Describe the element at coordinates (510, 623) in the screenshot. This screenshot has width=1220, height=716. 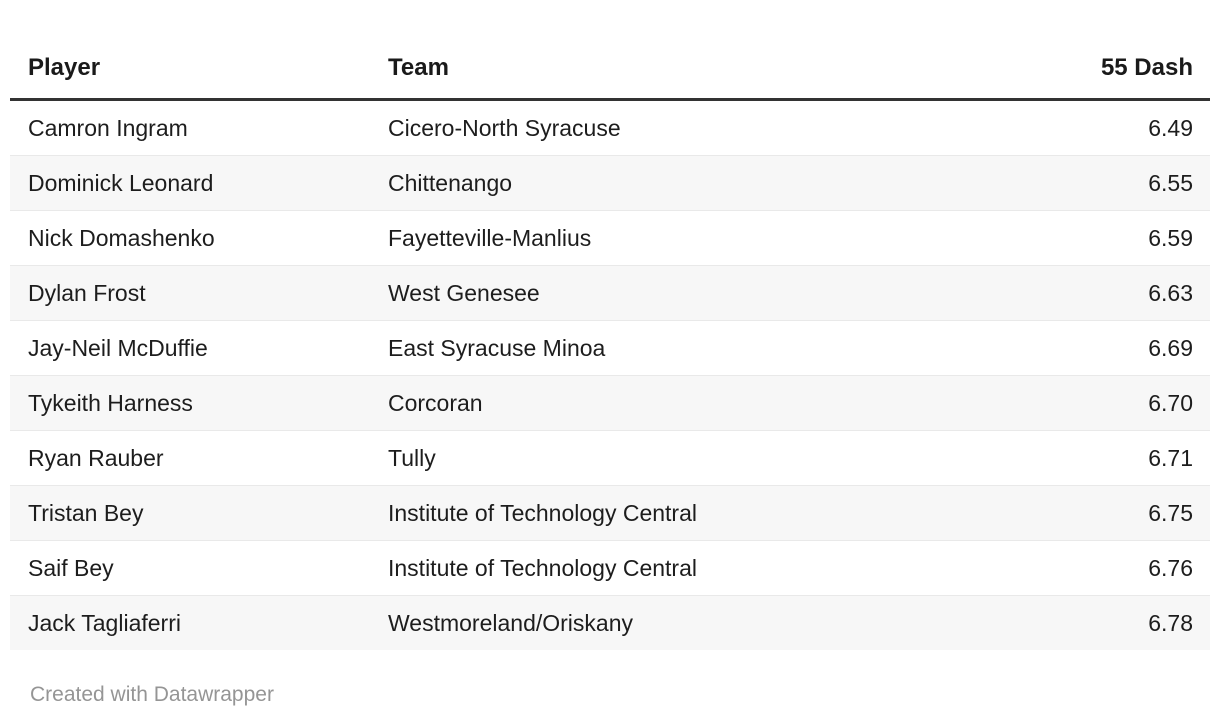
I see `team-cell: Westmoreland/Oriskany` at that location.